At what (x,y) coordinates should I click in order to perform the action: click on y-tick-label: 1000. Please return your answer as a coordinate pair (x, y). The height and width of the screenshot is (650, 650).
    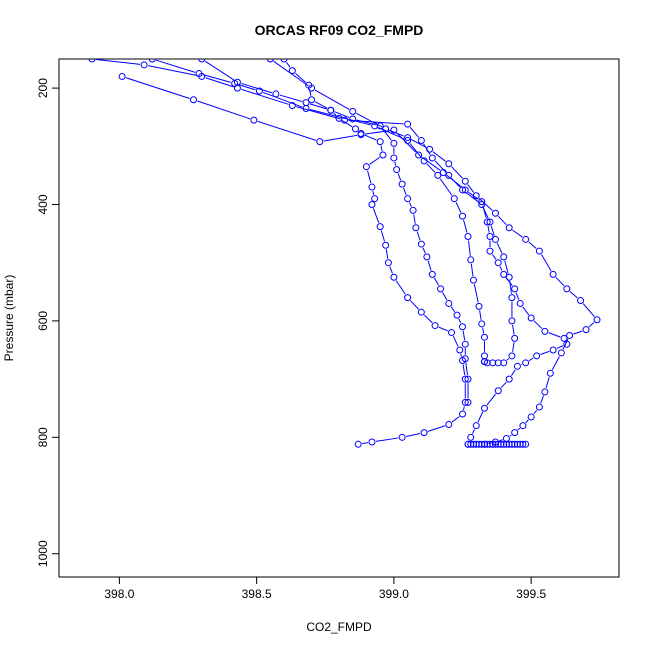
    Looking at the image, I should click on (43, 553).